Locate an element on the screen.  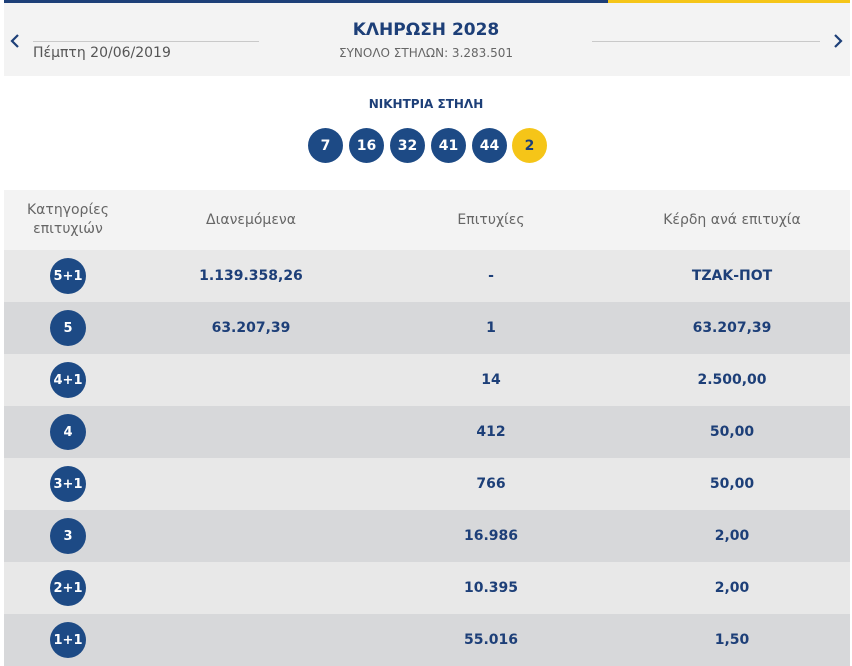
distributed-cell: 1.139.358,26 is located at coordinates (251, 276).